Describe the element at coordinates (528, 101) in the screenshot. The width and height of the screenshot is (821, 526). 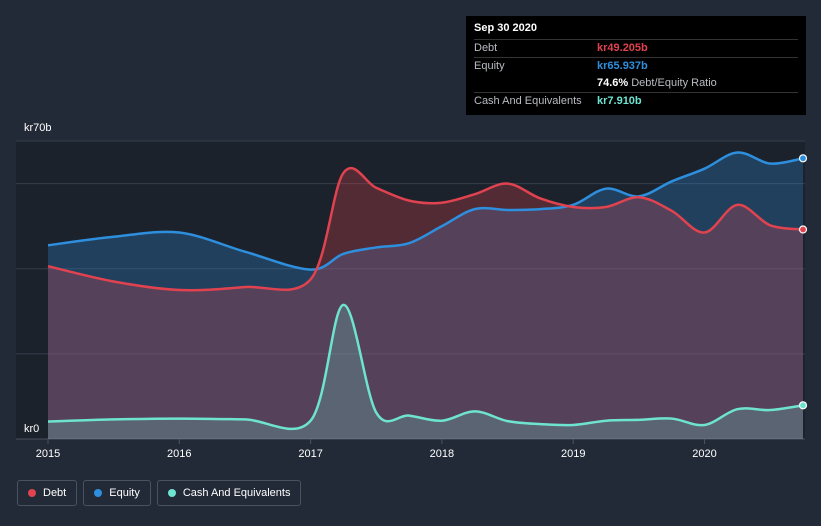
I see `tooltip-cash-label: Cash And Equivalents` at that location.